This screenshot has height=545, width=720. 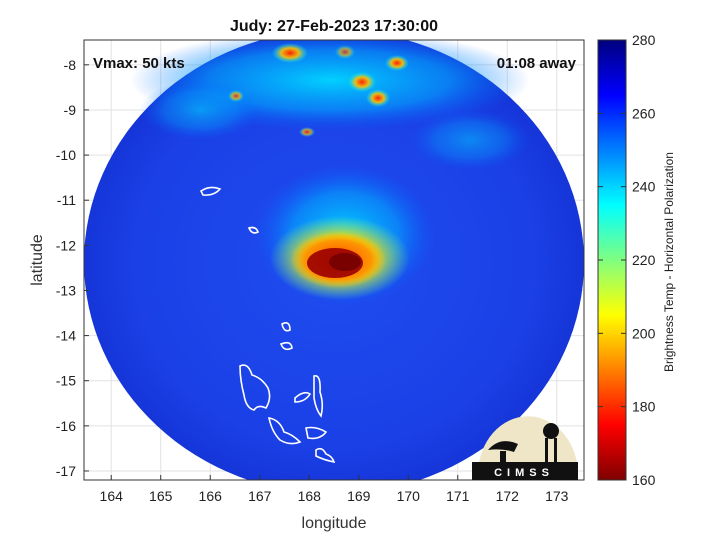 What do you see at coordinates (644, 113) in the screenshot?
I see `colorbar-tick-label: 260` at bounding box center [644, 113].